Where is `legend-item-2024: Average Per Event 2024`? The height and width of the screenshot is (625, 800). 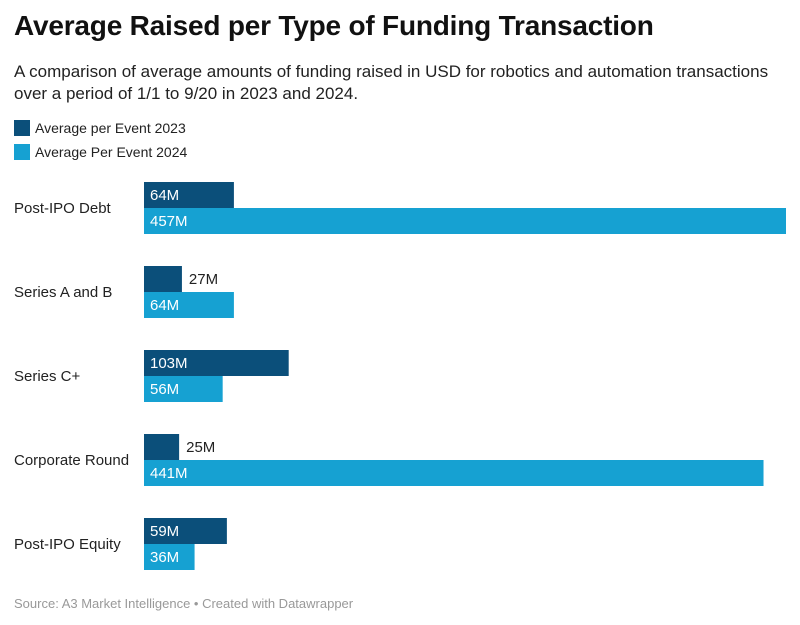 legend-item-2024: Average Per Event 2024 is located at coordinates (100, 152).